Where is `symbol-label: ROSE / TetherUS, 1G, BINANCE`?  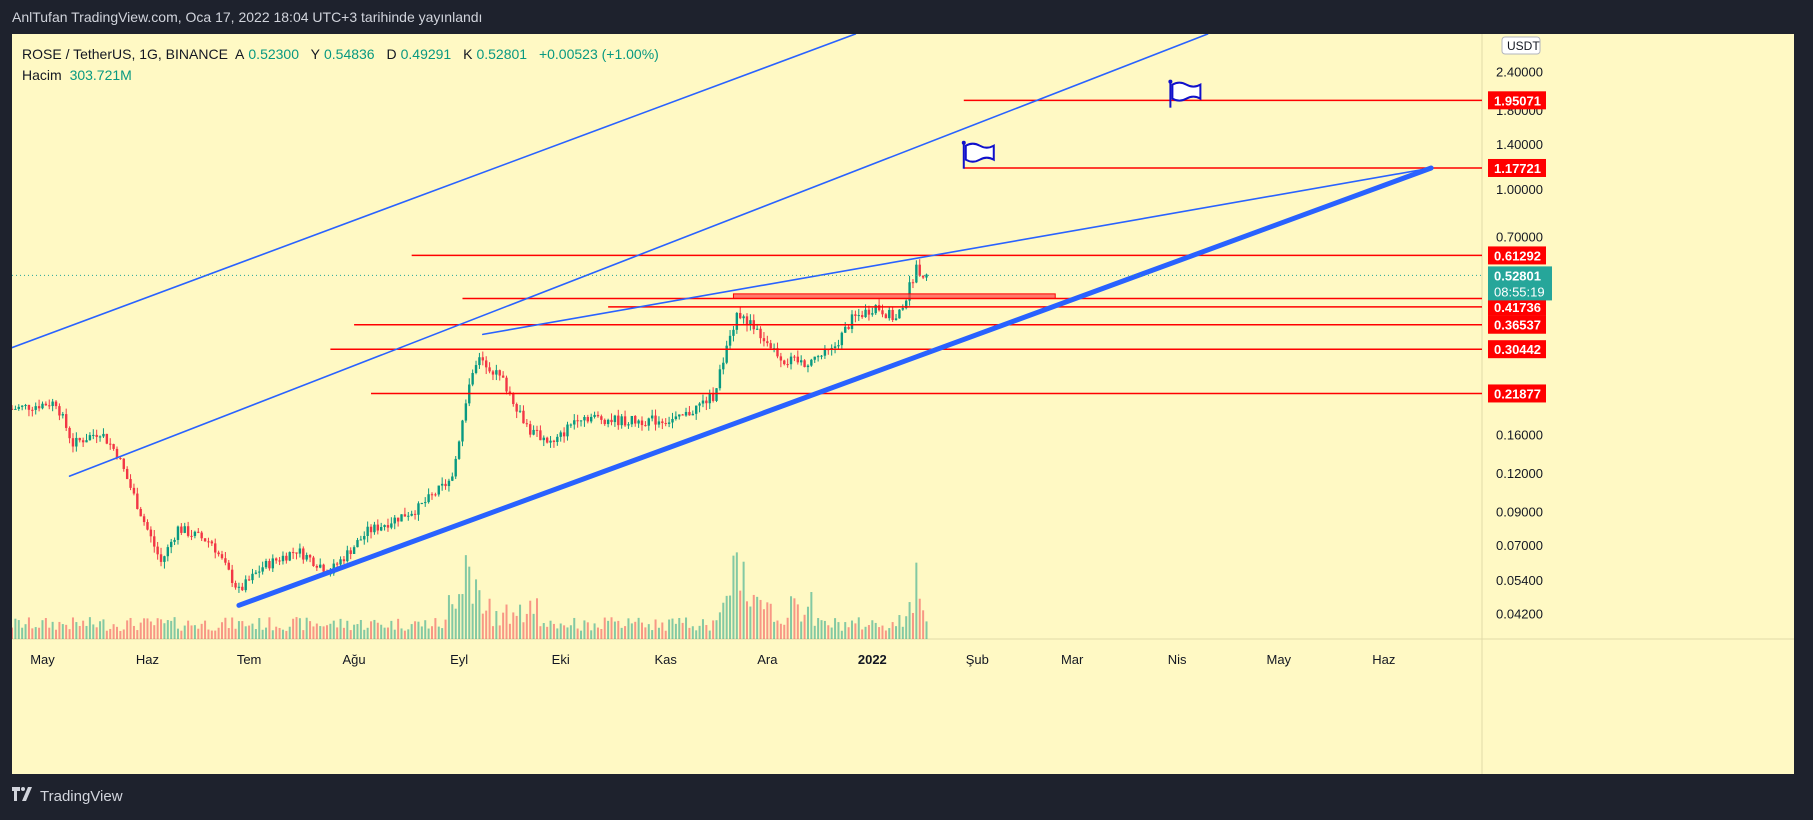
symbol-label: ROSE / TetherUS, 1G, BINANCE is located at coordinates (125, 54).